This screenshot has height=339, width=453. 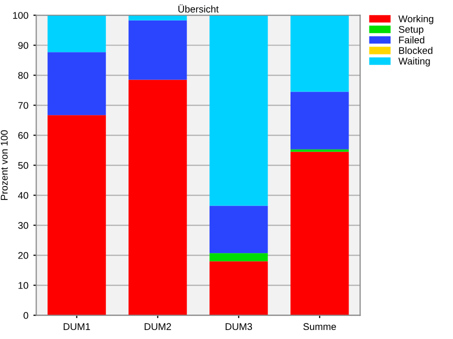 What do you see at coordinates (23, 165) in the screenshot?
I see `y-tick-label: 50` at bounding box center [23, 165].